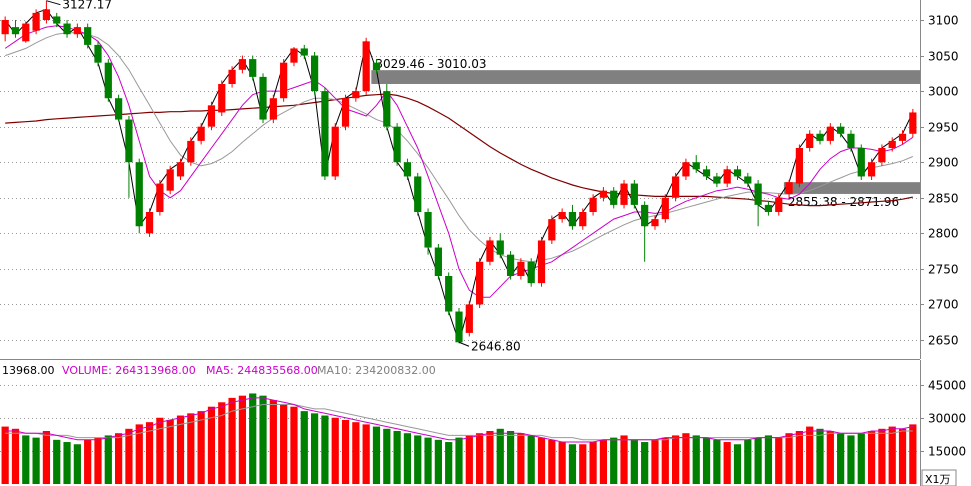 Image resolution: width=971 pixels, height=486 pixels. What do you see at coordinates (496, 346) in the screenshot?
I see `low-label: 2646.80` at bounding box center [496, 346].